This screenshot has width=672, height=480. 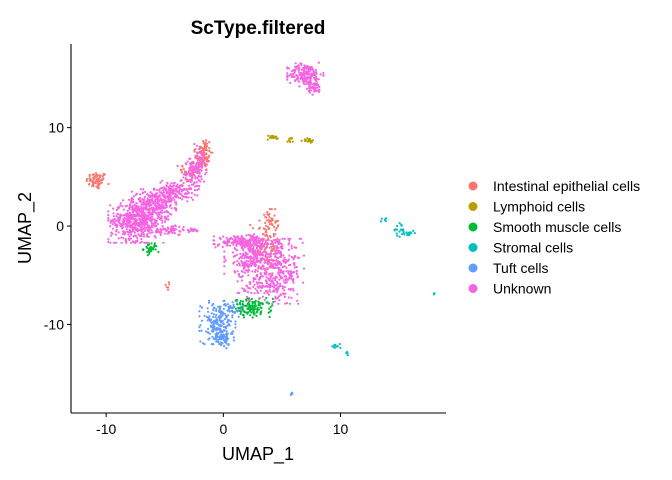 What do you see at coordinates (60, 226) in the screenshot?
I see `y-tick-label: 0` at bounding box center [60, 226].